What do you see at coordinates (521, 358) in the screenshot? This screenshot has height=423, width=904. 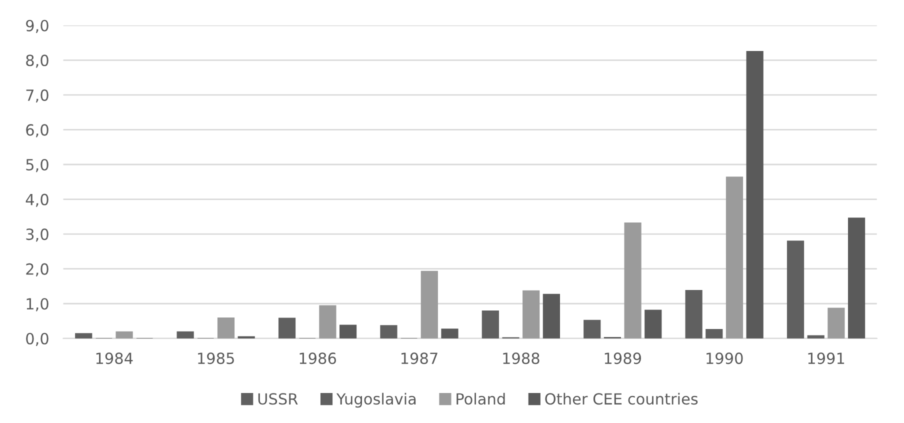 I see `x-tick-label: 1988` at bounding box center [521, 358].